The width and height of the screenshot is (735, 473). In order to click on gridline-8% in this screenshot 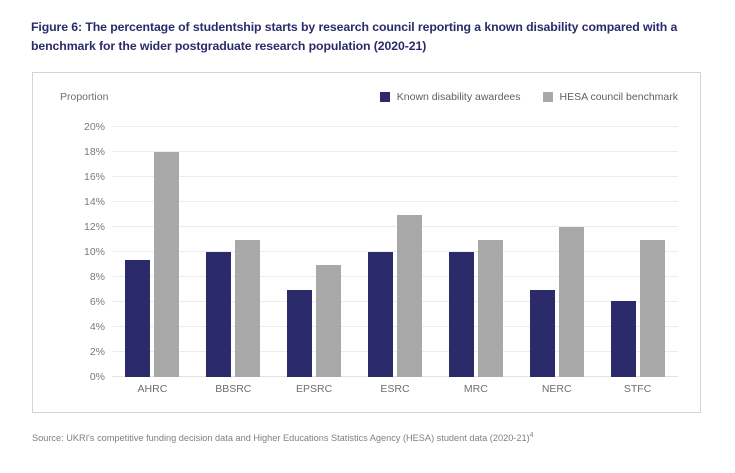, I will do `click(395, 276)`.